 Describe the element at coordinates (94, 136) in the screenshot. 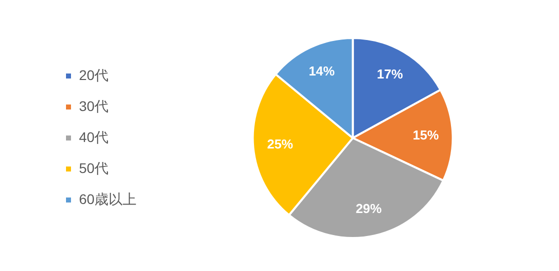

I see `legend-label: 40代` at that location.